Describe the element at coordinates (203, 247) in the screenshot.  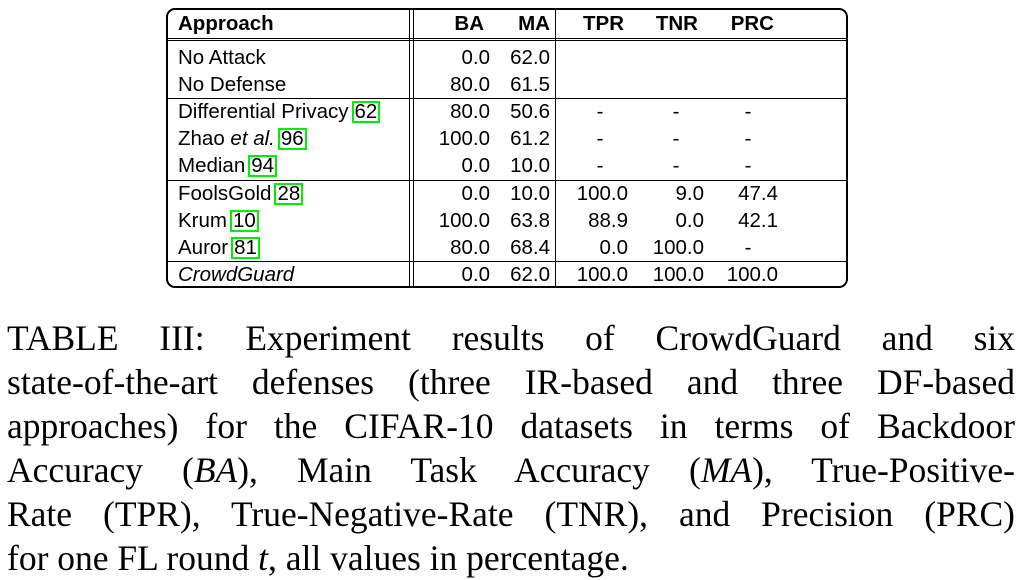
I see `approach-name: Auror` at that location.